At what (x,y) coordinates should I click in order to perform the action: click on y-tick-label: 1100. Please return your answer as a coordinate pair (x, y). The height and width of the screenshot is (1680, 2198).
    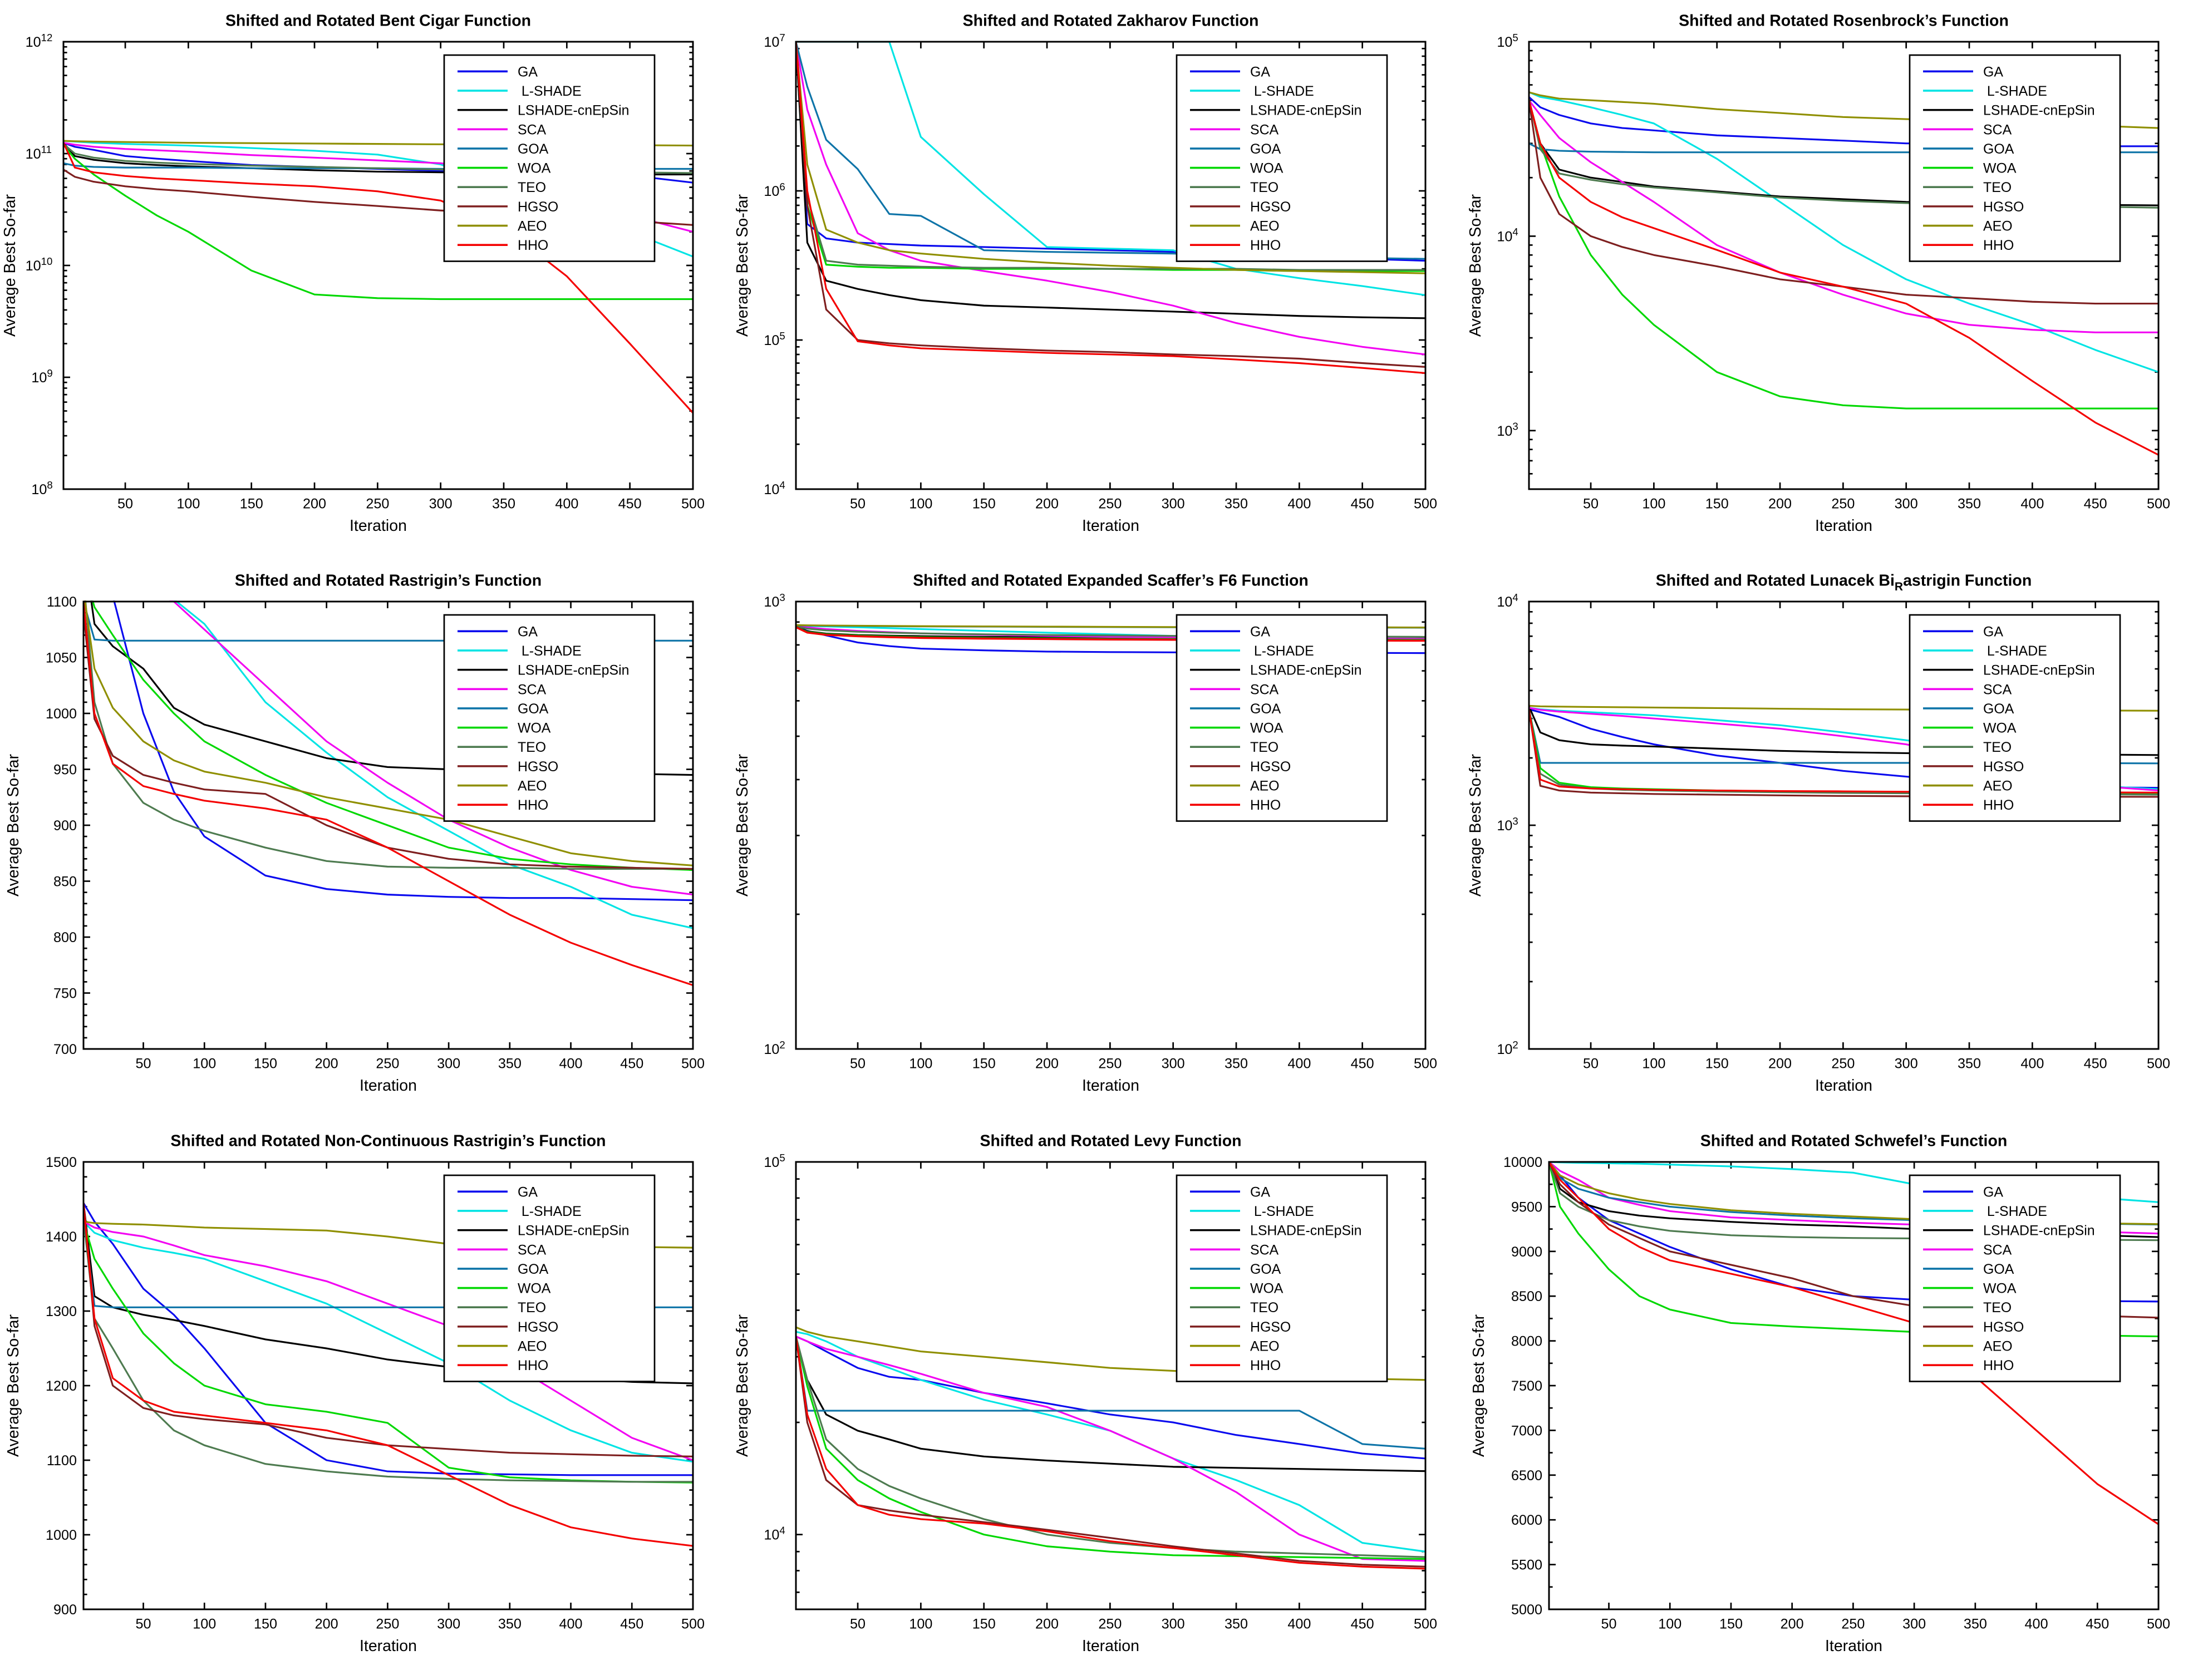
    Looking at the image, I should click on (62, 1461).